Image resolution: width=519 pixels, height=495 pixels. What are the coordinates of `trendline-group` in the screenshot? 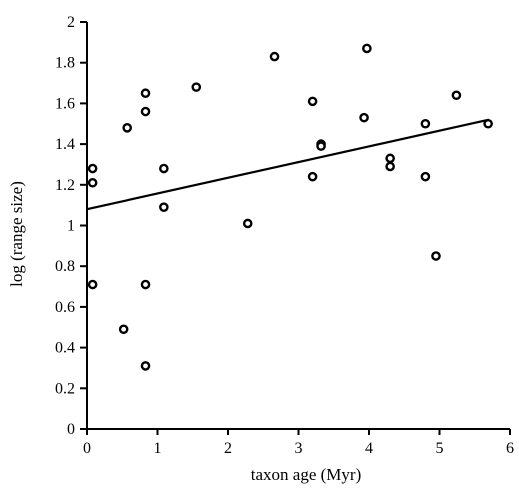 It's located at (288, 164).